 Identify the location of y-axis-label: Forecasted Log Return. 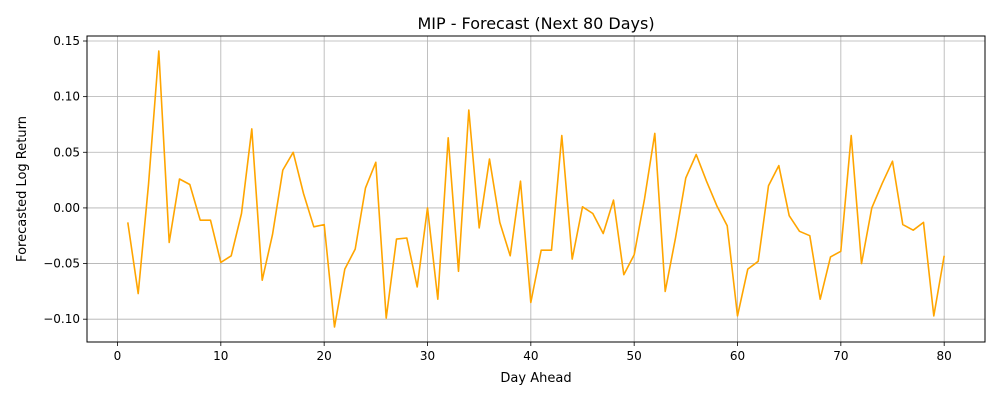
(22, 189).